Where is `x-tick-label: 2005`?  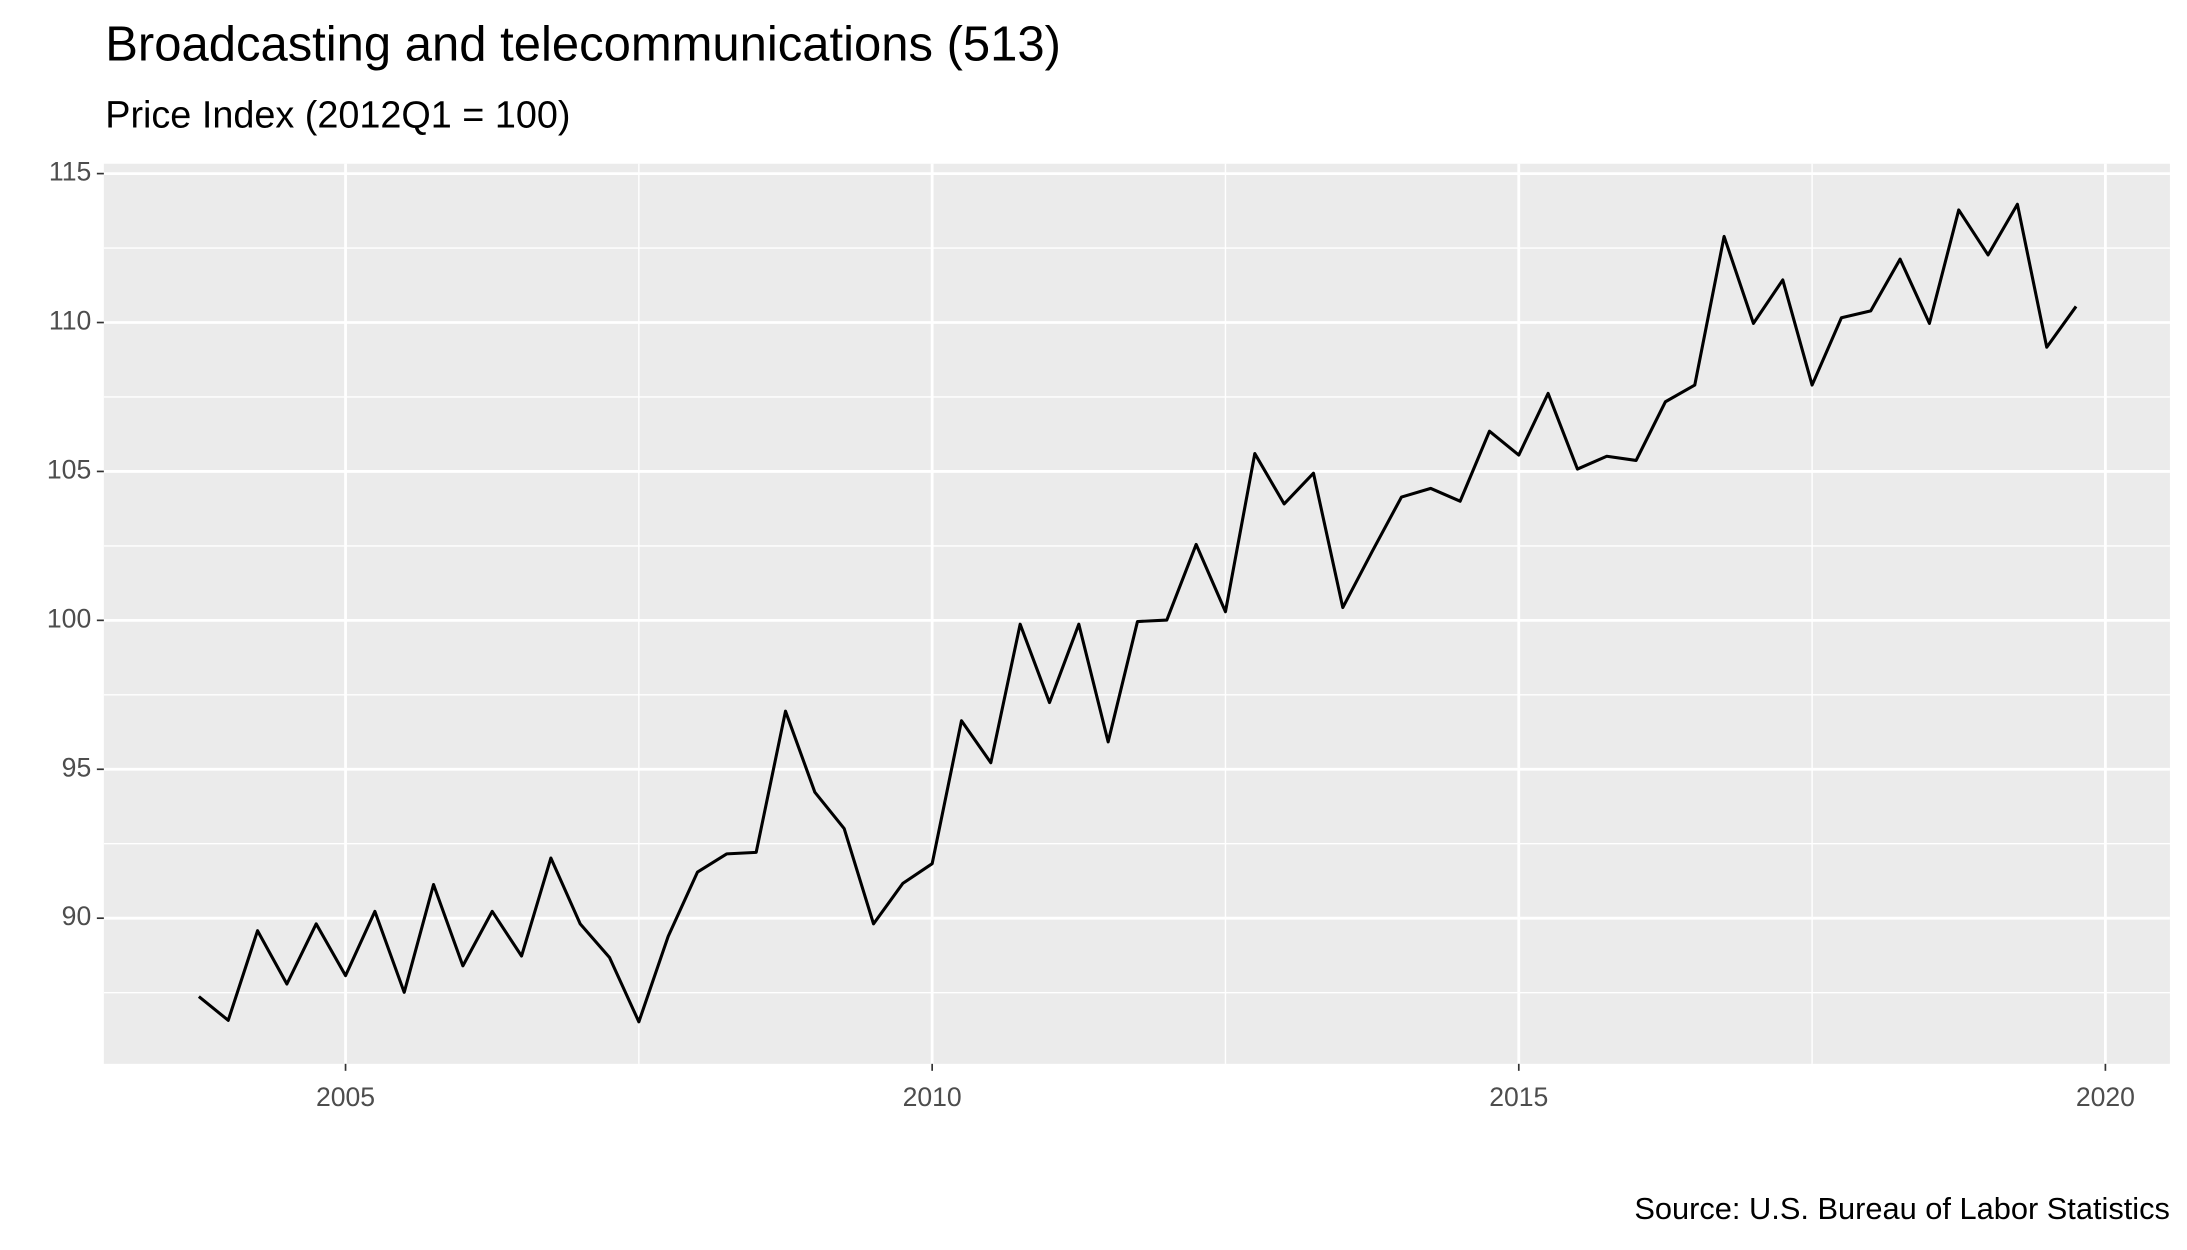
x-tick-label: 2005 is located at coordinates (345, 1097).